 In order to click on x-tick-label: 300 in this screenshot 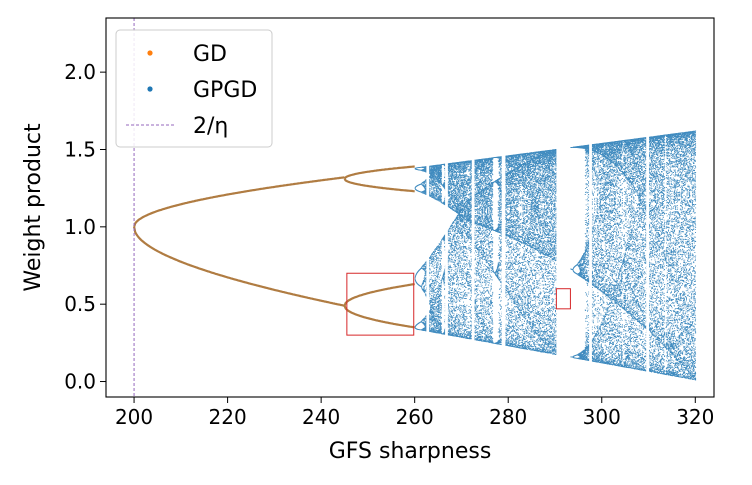, I will do `click(602, 417)`.